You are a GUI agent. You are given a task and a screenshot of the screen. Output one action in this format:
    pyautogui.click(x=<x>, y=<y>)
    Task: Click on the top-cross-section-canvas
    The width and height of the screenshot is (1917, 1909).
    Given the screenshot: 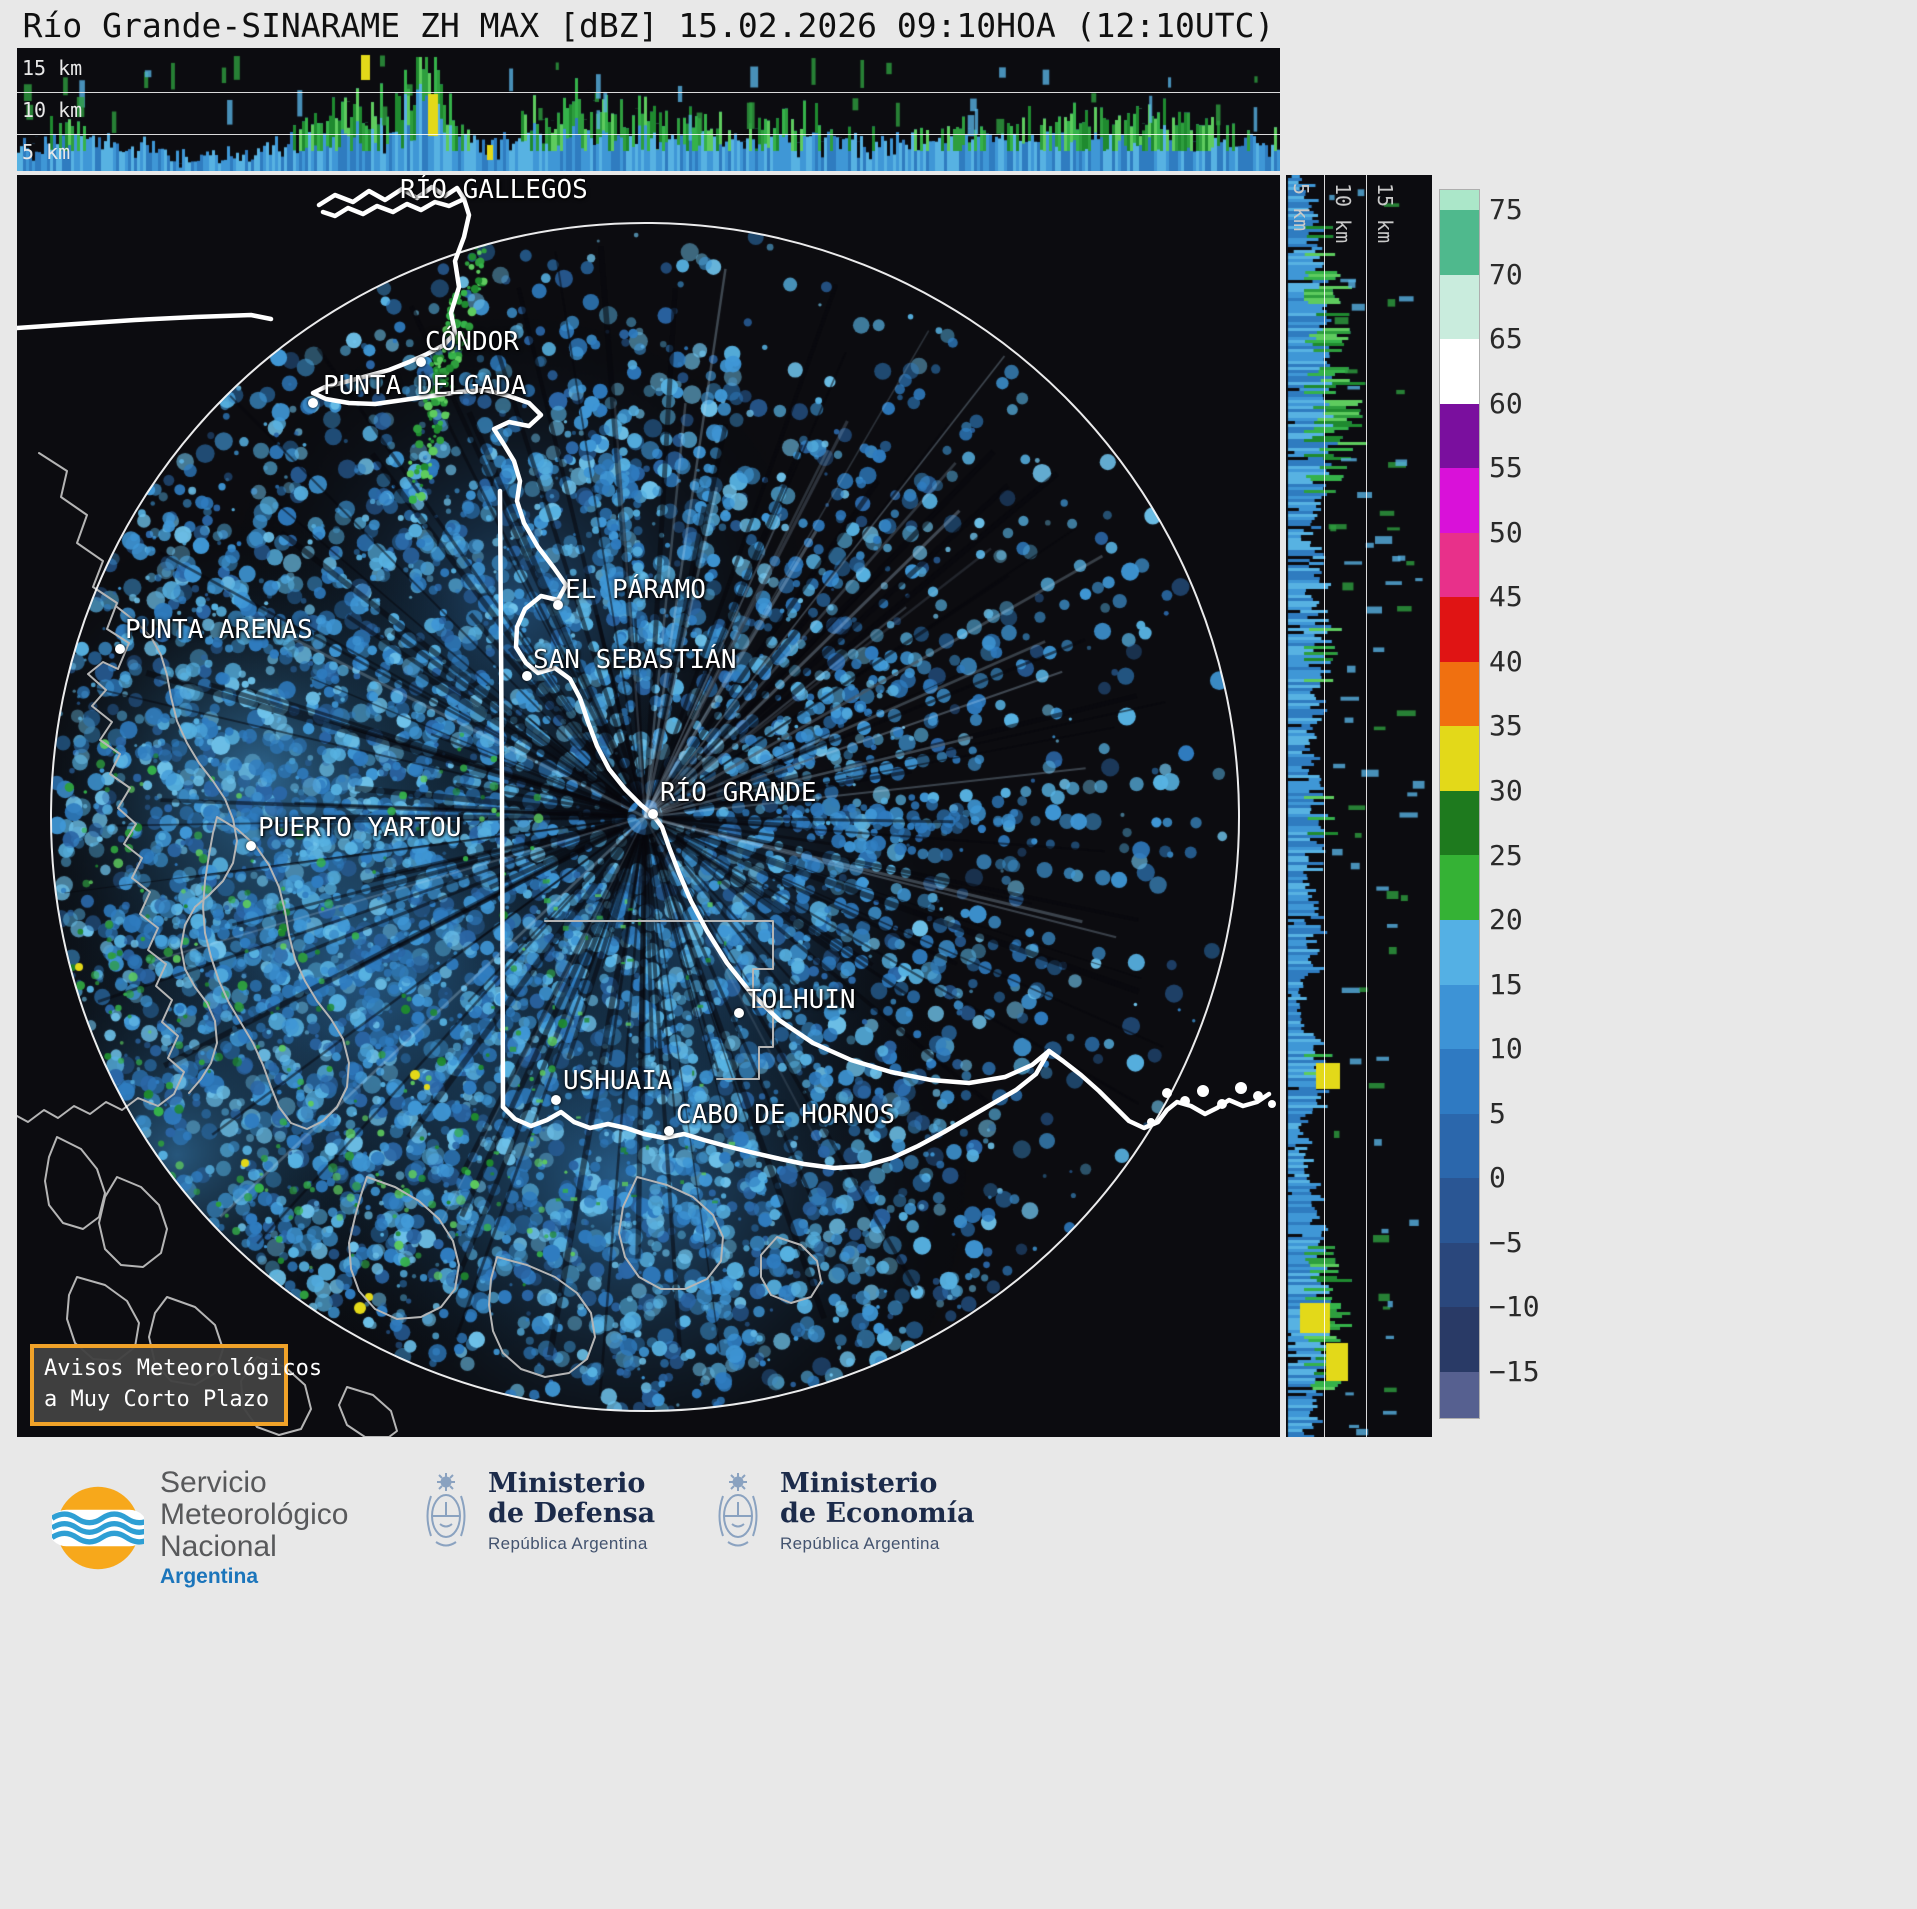 What is the action you would take?
    pyautogui.click(x=648, y=109)
    